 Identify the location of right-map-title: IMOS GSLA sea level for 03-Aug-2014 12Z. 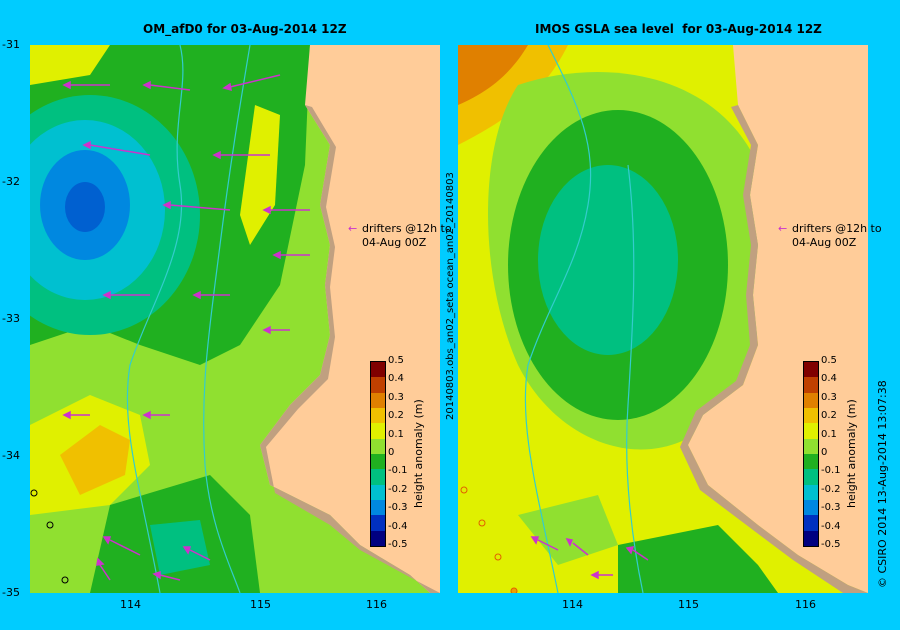
(678, 29).